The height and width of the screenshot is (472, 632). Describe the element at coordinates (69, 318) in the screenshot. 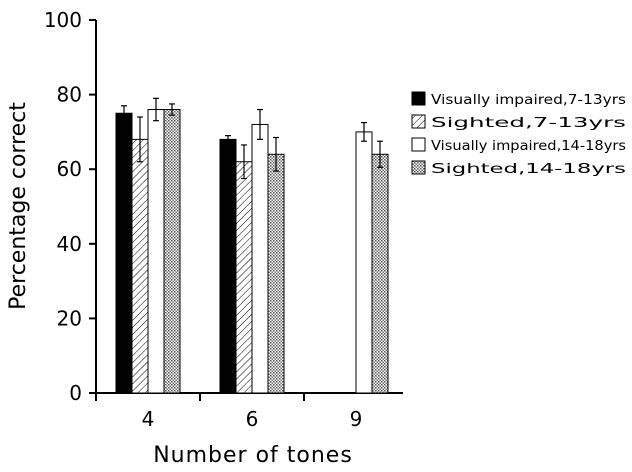

I see `y-tick-label: 20` at that location.